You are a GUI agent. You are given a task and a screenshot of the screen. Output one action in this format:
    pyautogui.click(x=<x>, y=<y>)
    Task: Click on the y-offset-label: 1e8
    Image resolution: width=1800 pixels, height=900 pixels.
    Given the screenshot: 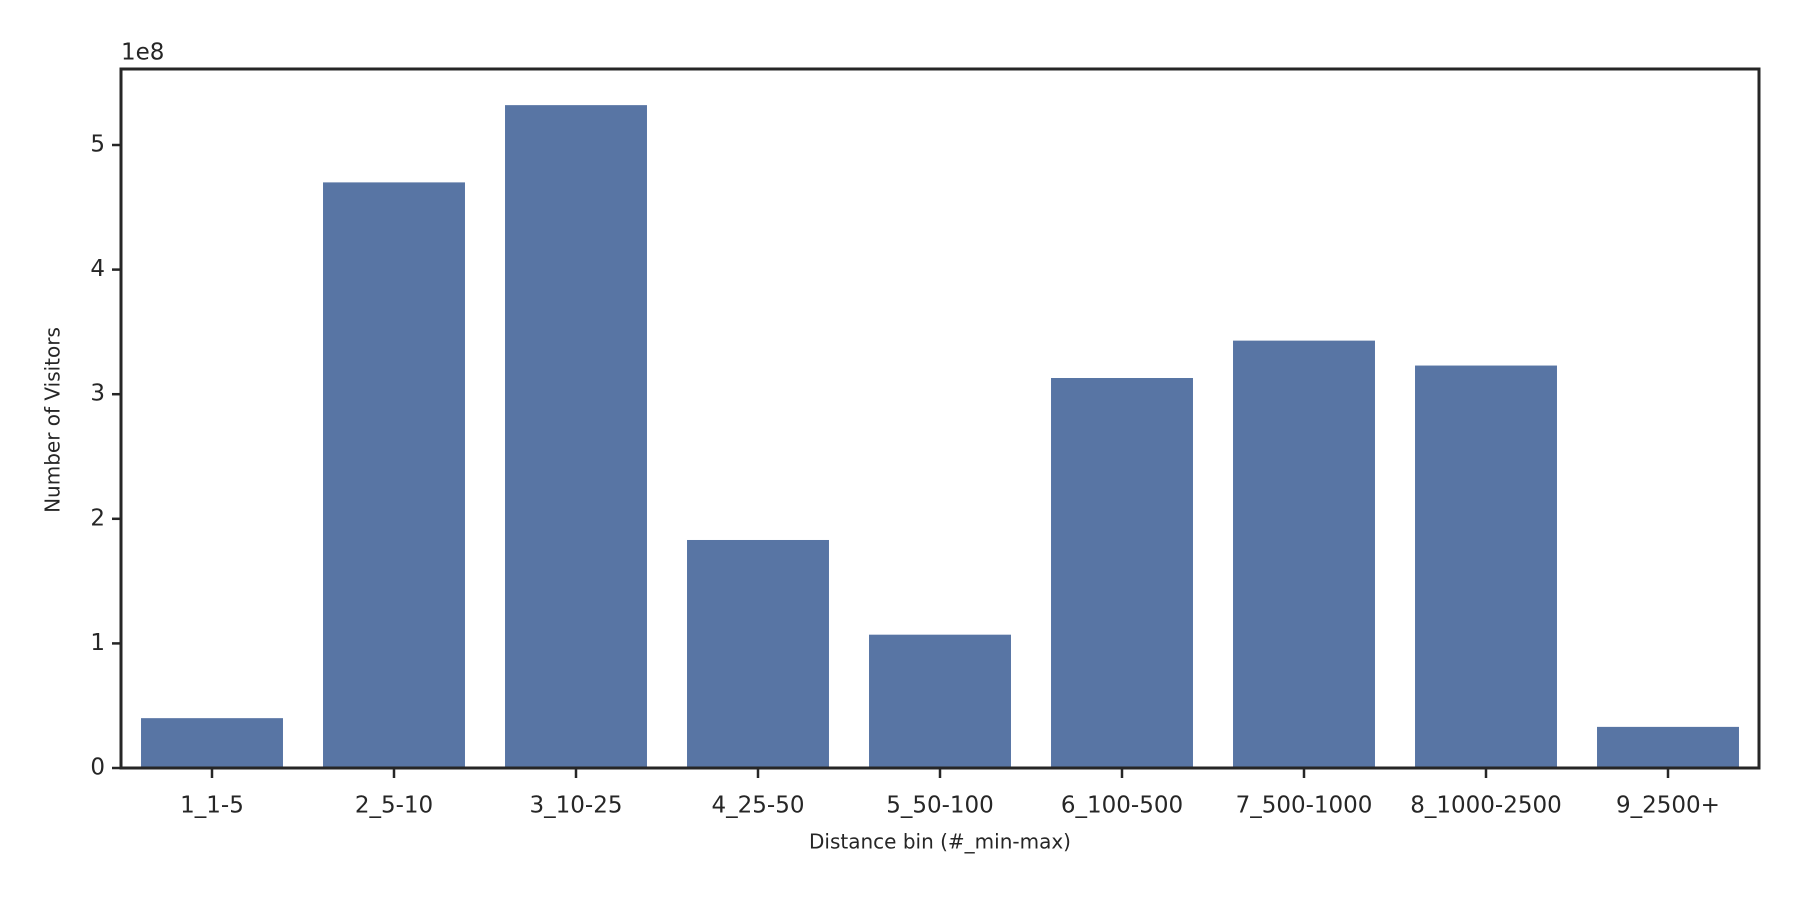 What is the action you would take?
    pyautogui.click(x=142, y=53)
    